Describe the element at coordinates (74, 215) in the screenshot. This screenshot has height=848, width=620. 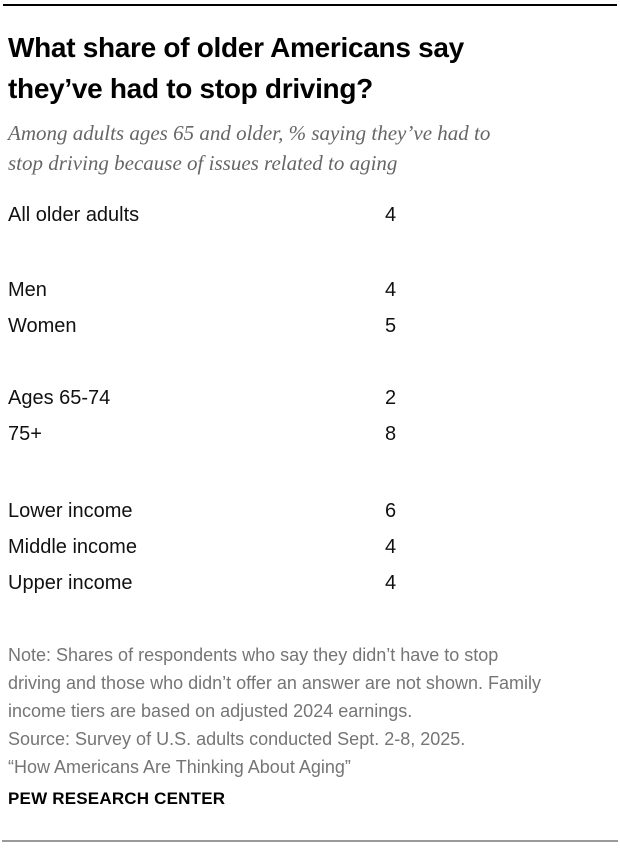
I see `row-label: All older adults` at that location.